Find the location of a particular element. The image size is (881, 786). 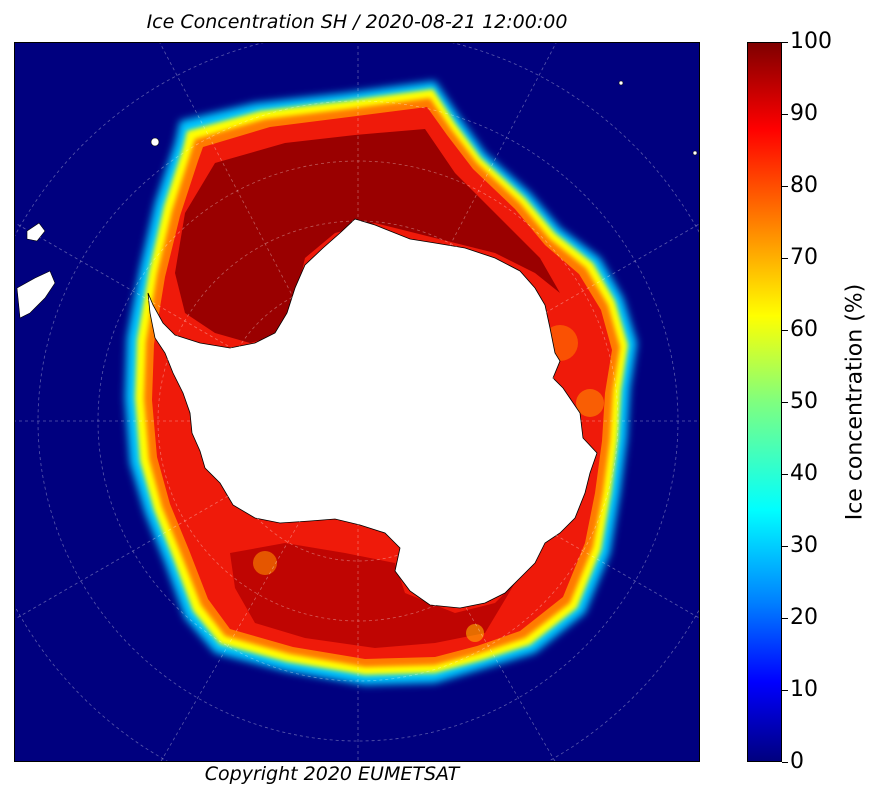

colorbar-tick-label: 80 is located at coordinates (804, 185).